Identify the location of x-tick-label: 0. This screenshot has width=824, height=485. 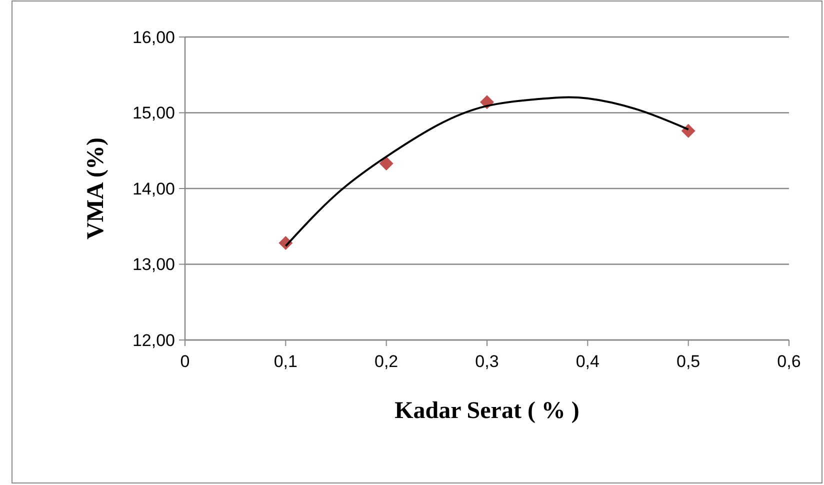
(185, 361).